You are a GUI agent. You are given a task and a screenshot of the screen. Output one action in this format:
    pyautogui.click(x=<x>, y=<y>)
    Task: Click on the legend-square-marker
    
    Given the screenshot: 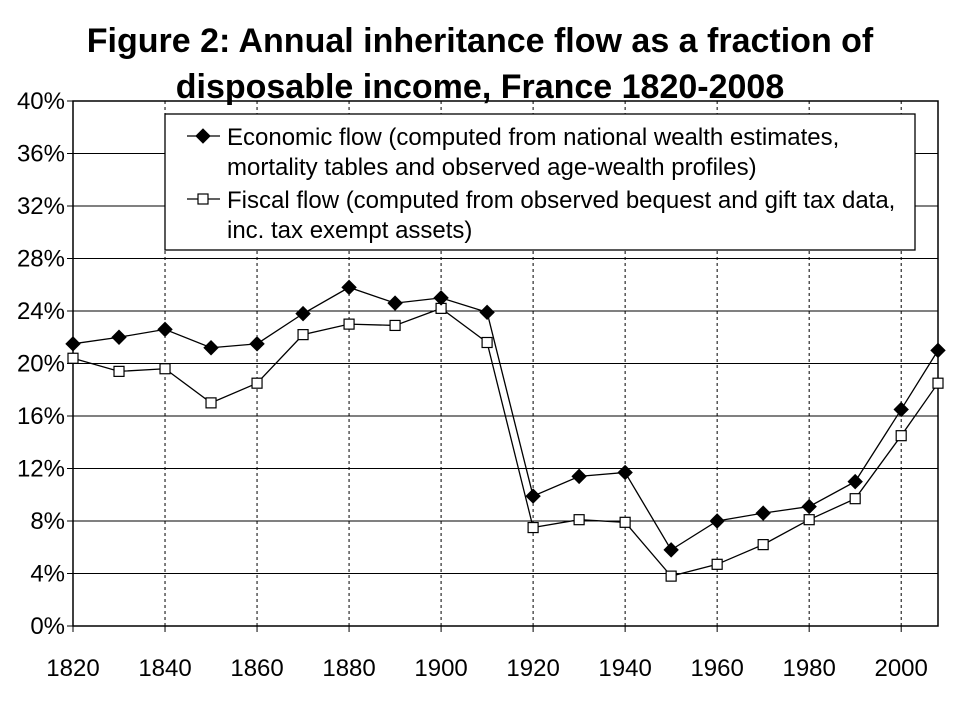 What is the action you would take?
    pyautogui.click(x=203, y=199)
    